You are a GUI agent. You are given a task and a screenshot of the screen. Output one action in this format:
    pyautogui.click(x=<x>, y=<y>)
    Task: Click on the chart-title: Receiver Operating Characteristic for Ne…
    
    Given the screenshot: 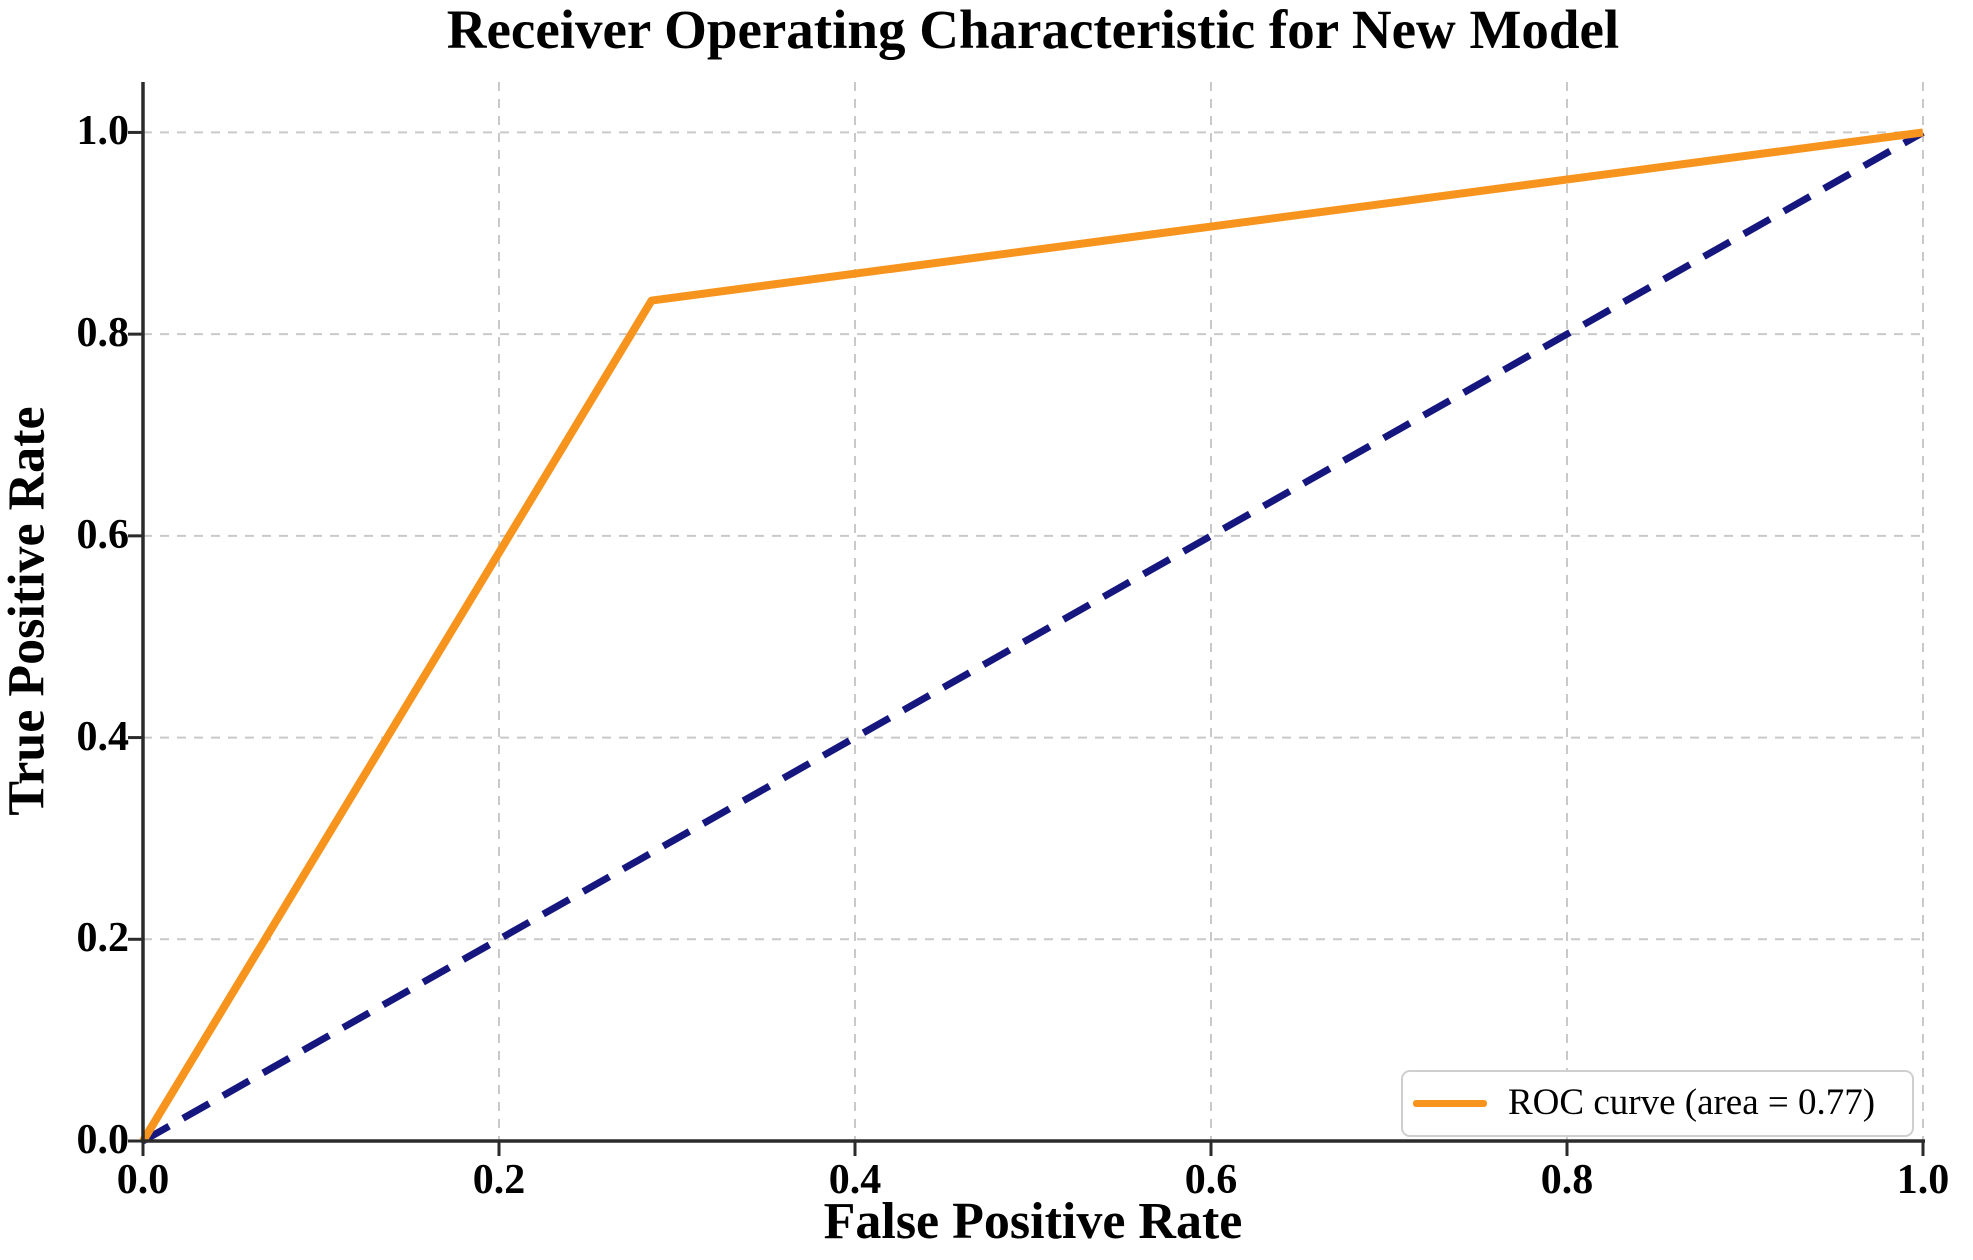 What is the action you would take?
    pyautogui.click(x=1033, y=30)
    